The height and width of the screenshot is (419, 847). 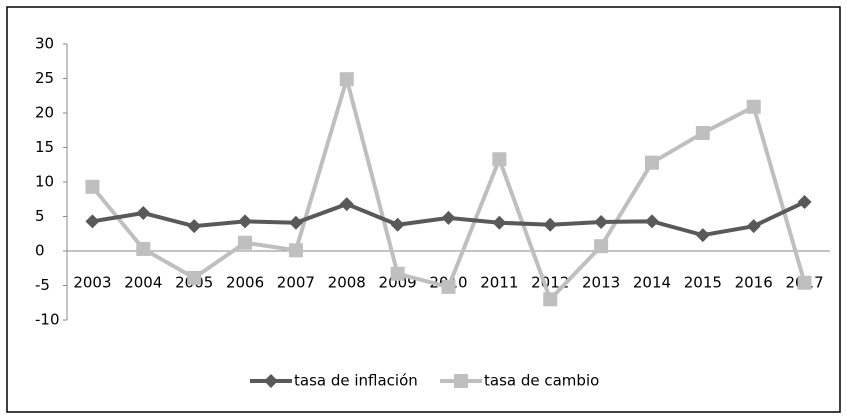 What do you see at coordinates (44, 113) in the screenshot?
I see `y-tick-label: 20` at bounding box center [44, 113].